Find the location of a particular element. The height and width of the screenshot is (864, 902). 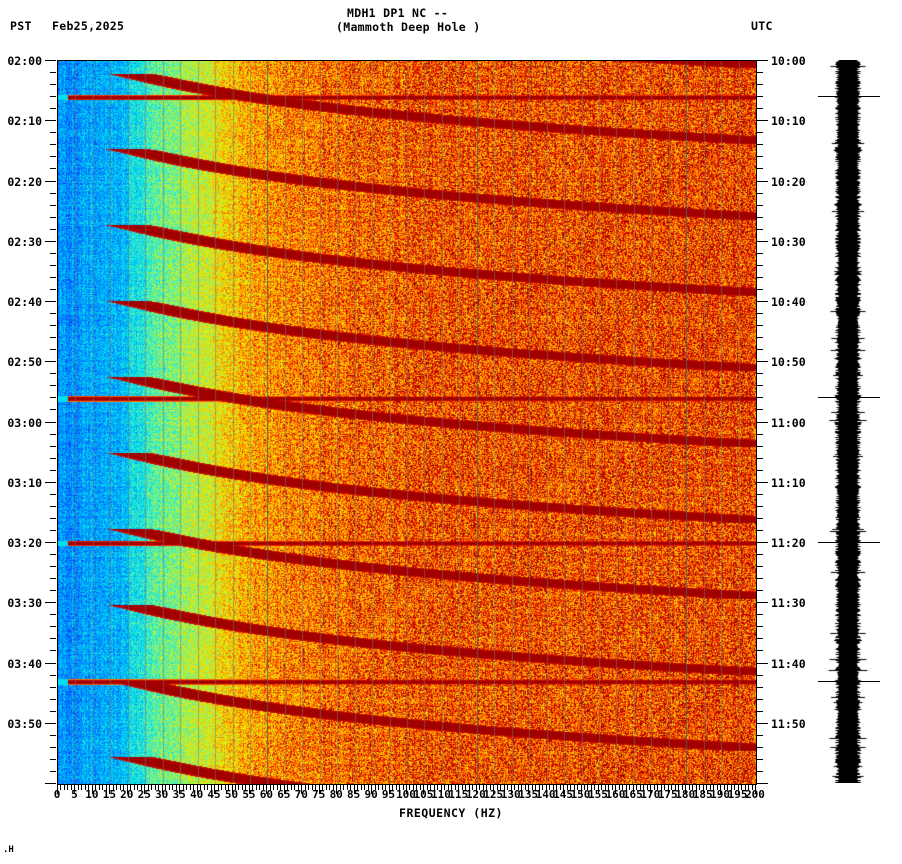

y-tick-major-right is located at coordinates (762, 422).